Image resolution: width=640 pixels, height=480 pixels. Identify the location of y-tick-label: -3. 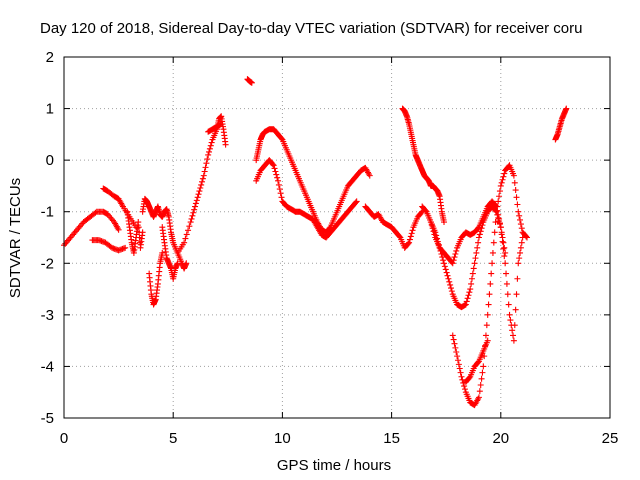
(47, 315).